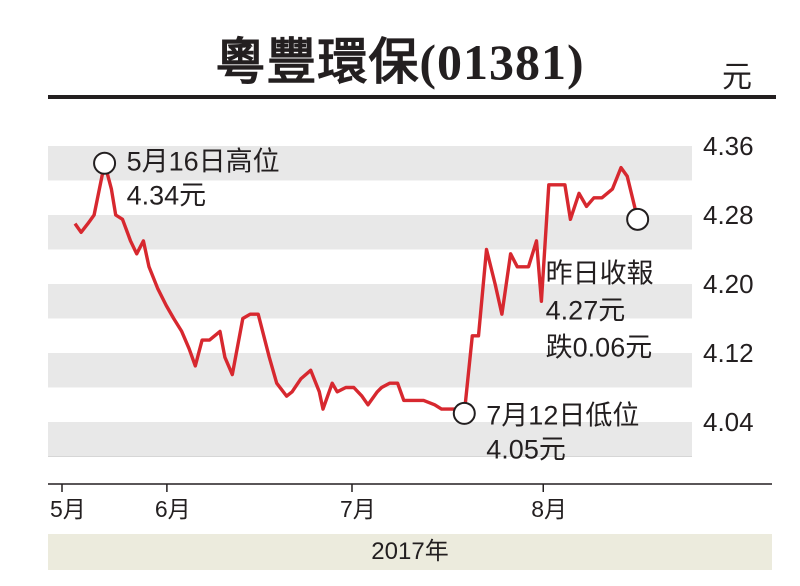 The width and height of the screenshot is (800, 586). Describe the element at coordinates (728, 422) in the screenshot. I see `y-tick-label: 4.04` at that location.